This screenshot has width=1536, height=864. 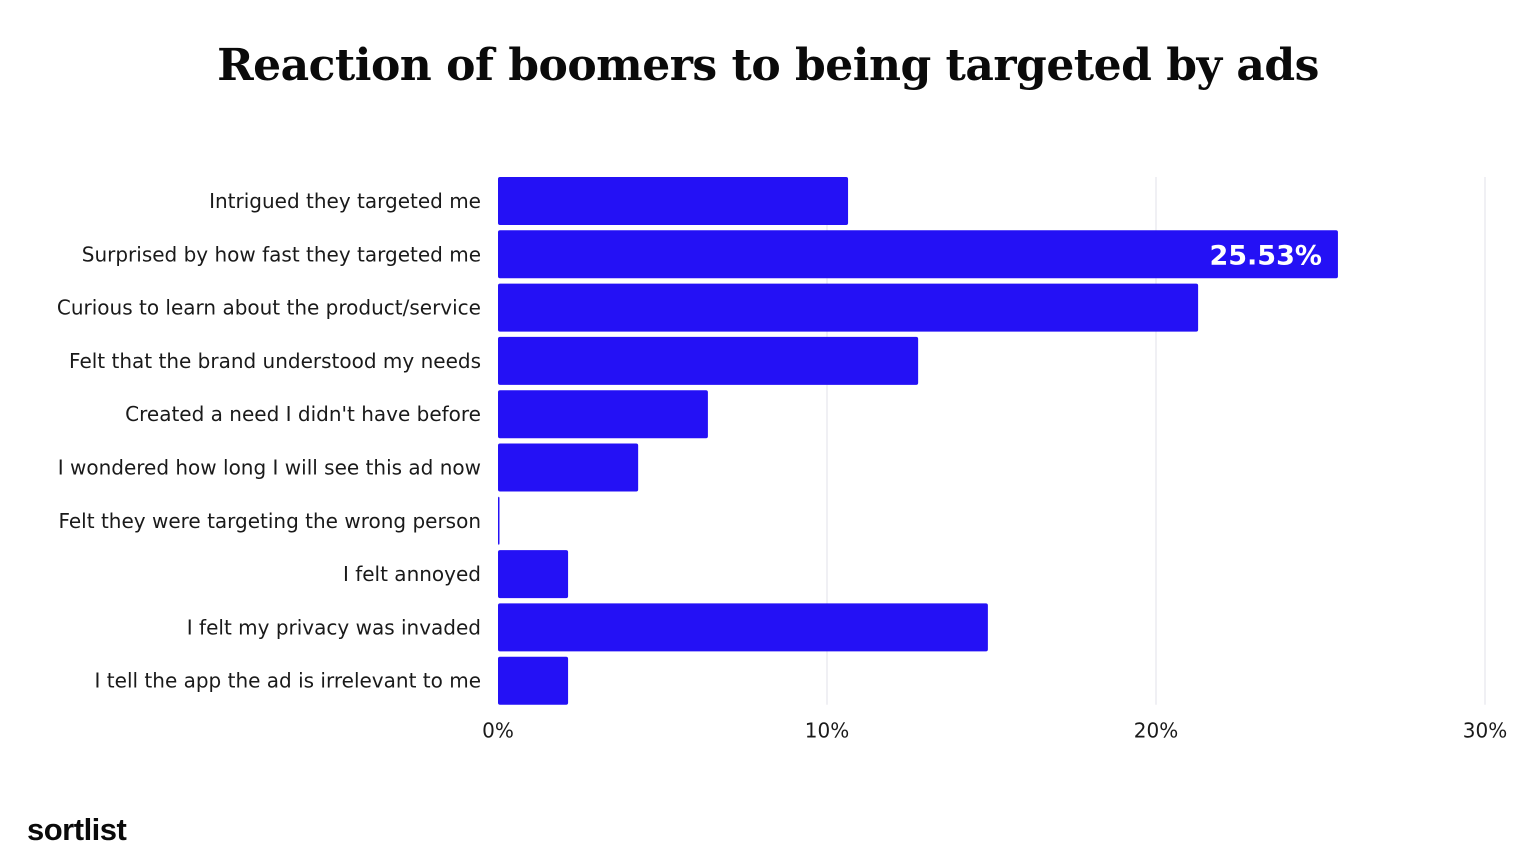 I want to click on x-tick-label: 20%, so click(x=1156, y=731).